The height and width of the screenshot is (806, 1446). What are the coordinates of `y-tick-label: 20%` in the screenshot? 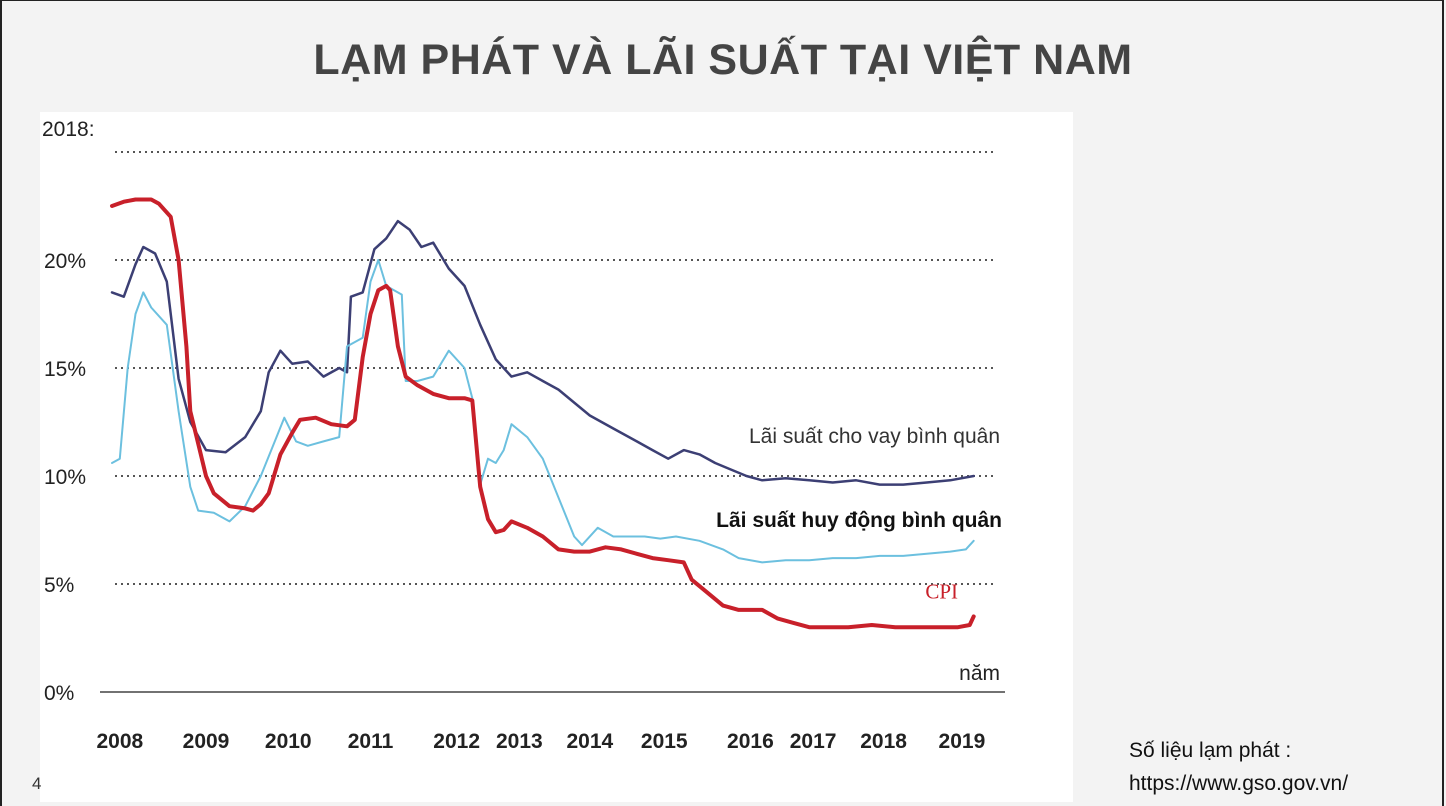 It's located at (65, 261).